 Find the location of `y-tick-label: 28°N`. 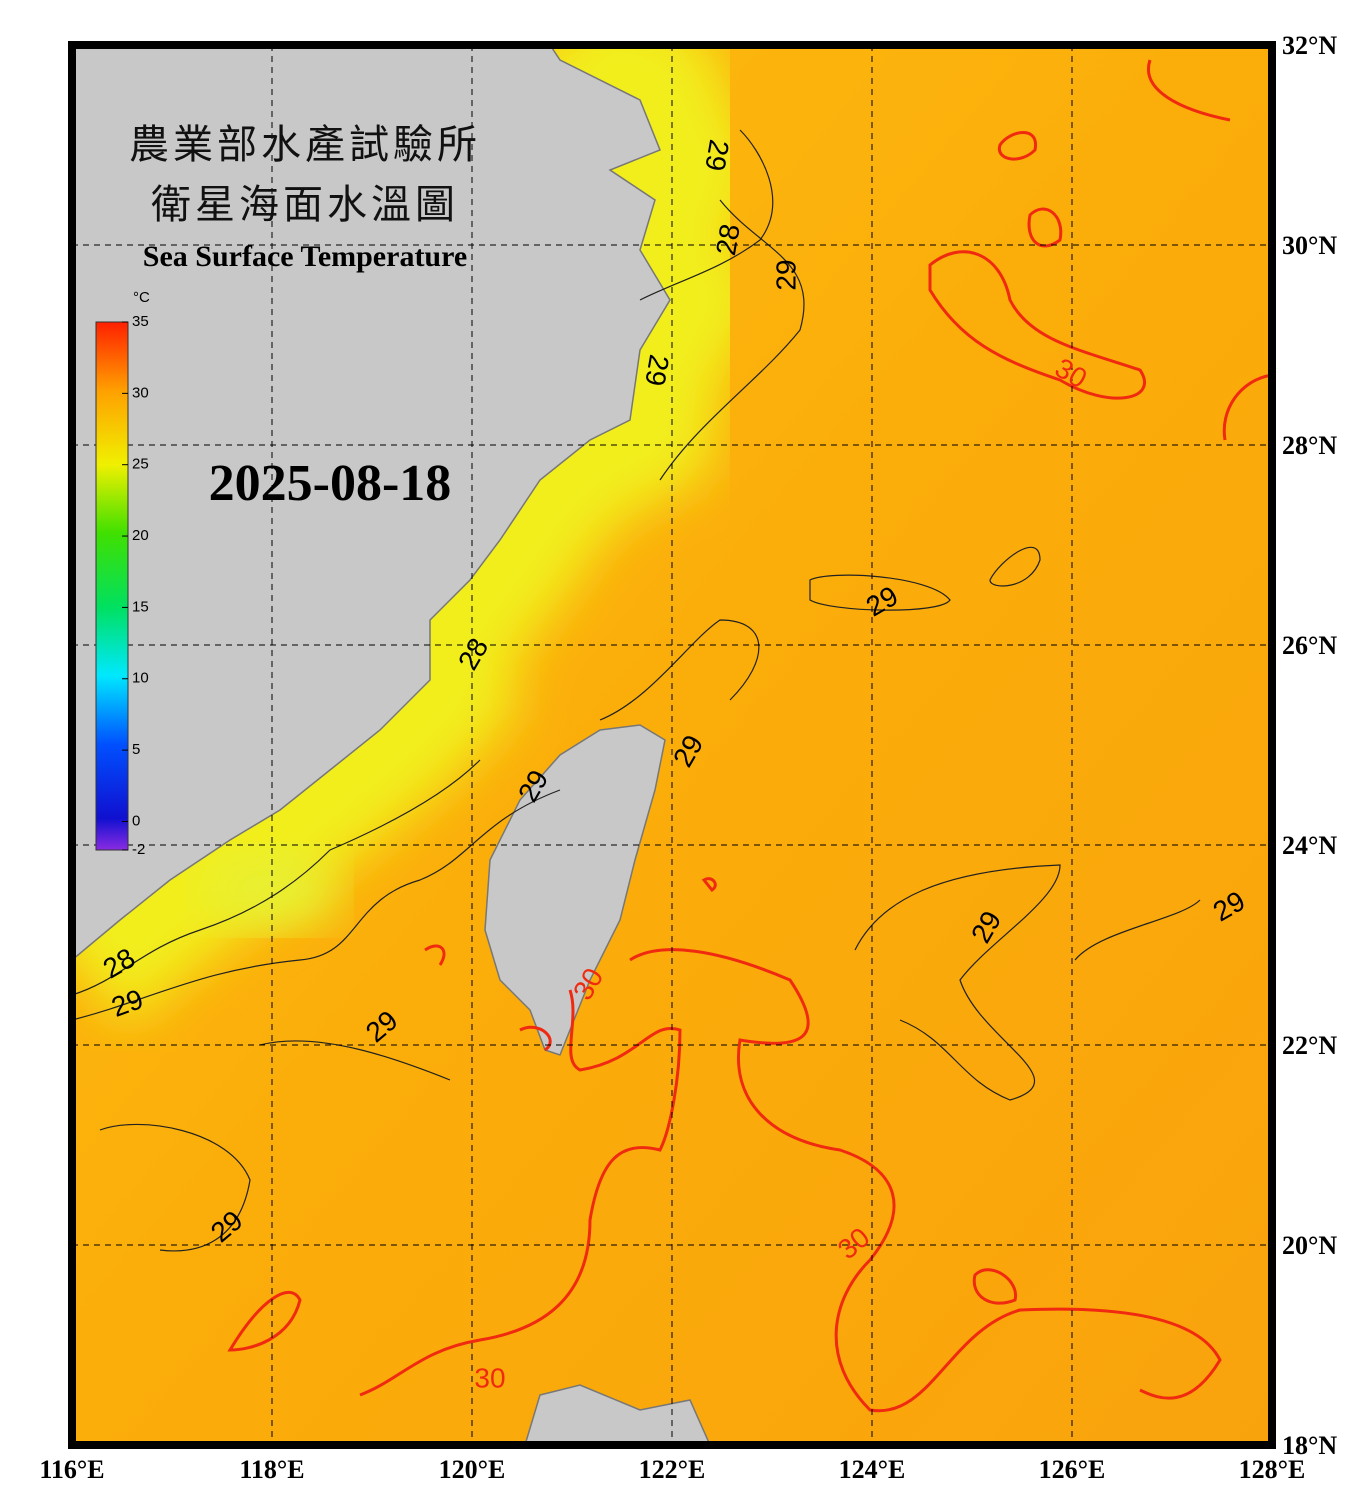

y-tick-label: 28°N is located at coordinates (1309, 445).